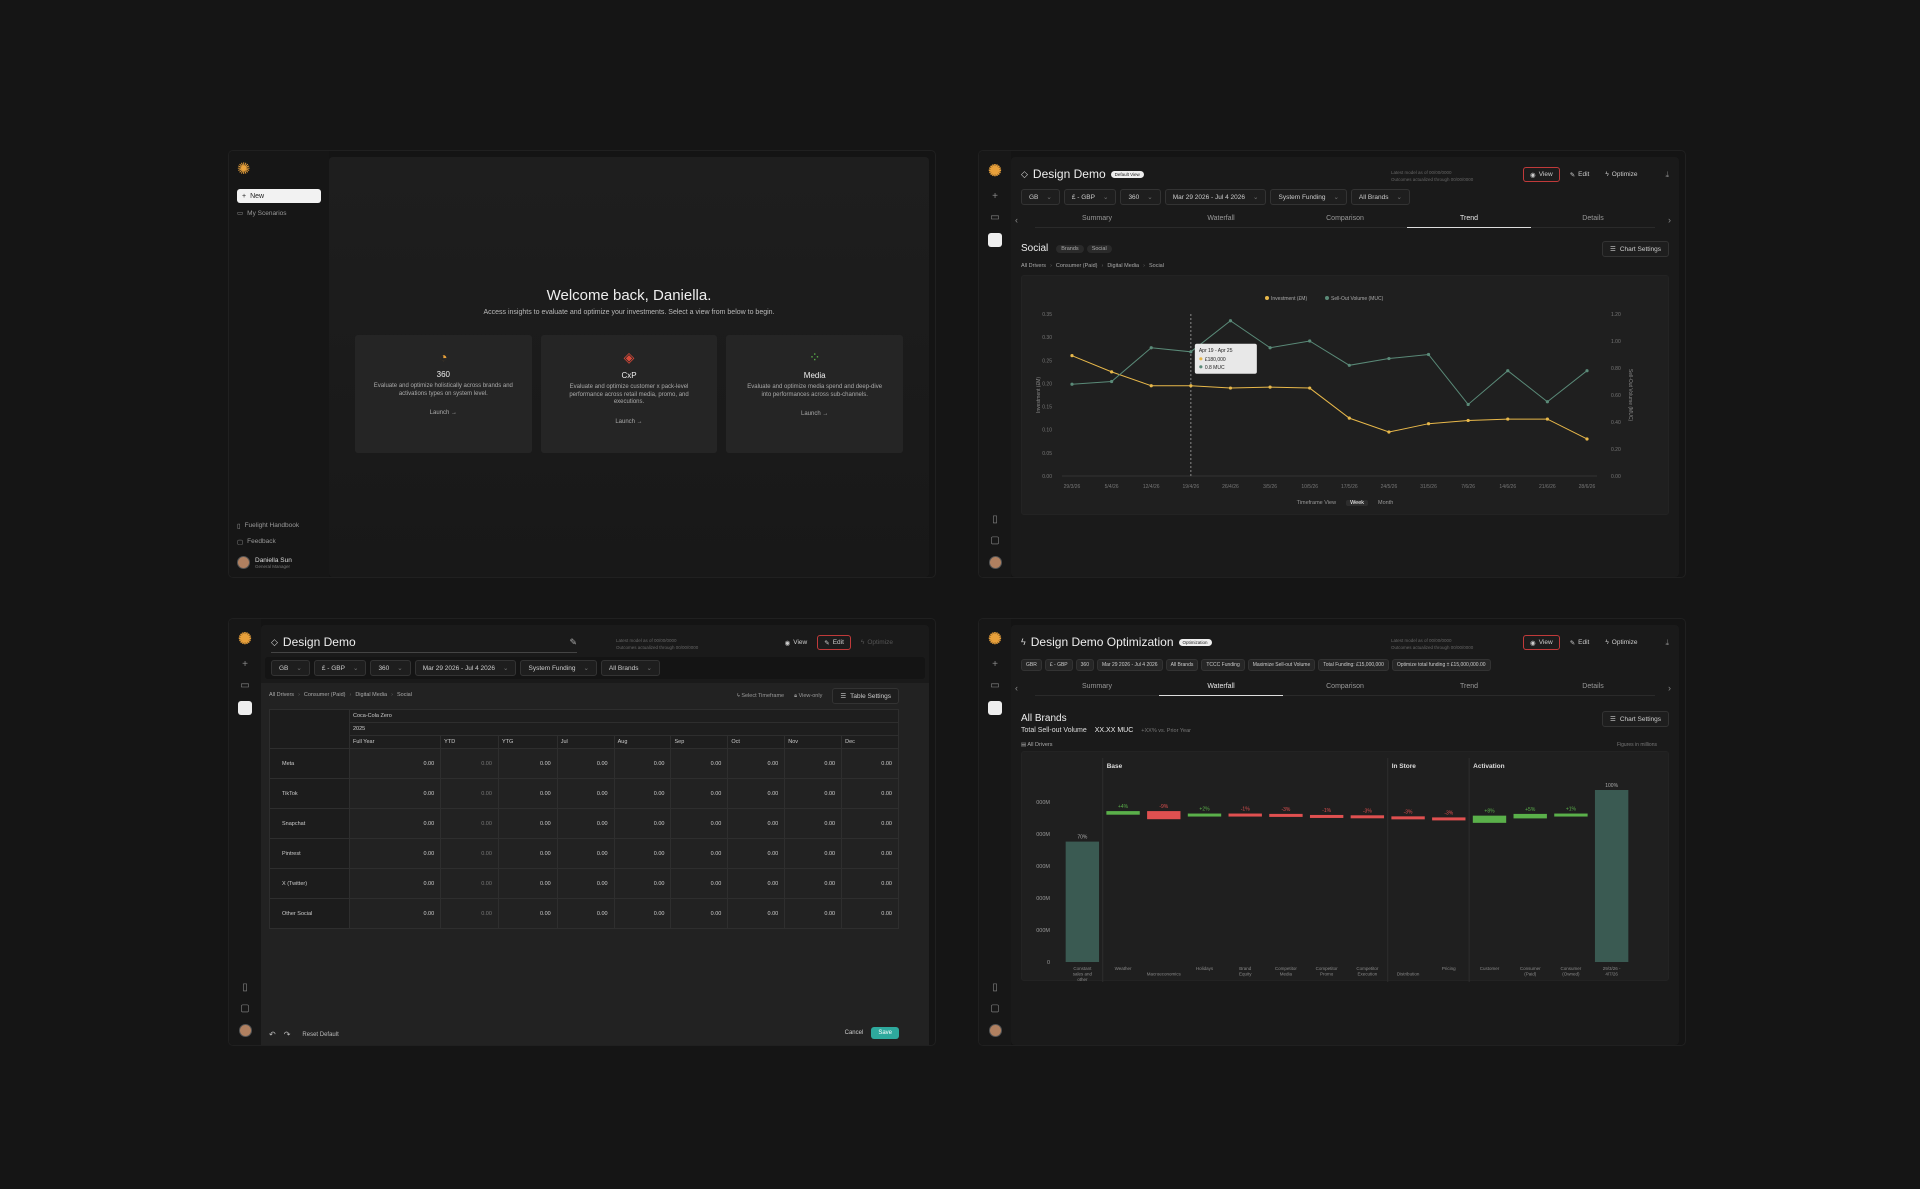 This screenshot has height=1189, width=1920. Describe the element at coordinates (808, 695) in the screenshot. I see `view-only-toggle: 🔒︎ View-only` at that location.